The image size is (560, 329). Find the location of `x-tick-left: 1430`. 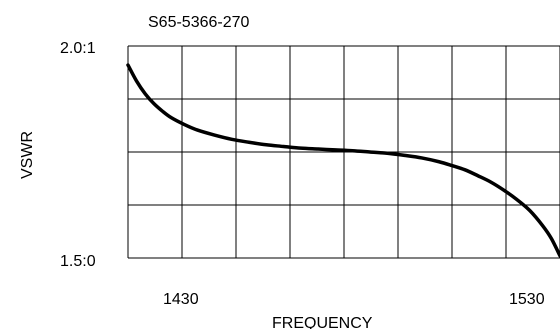

x-tick-left: 1430 is located at coordinates (181, 299).